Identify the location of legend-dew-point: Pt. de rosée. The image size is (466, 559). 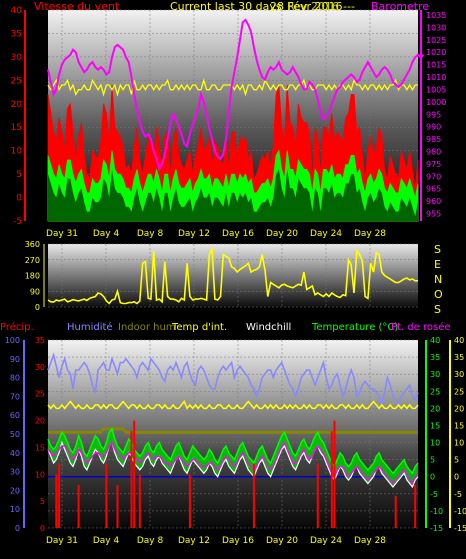
(421, 327).